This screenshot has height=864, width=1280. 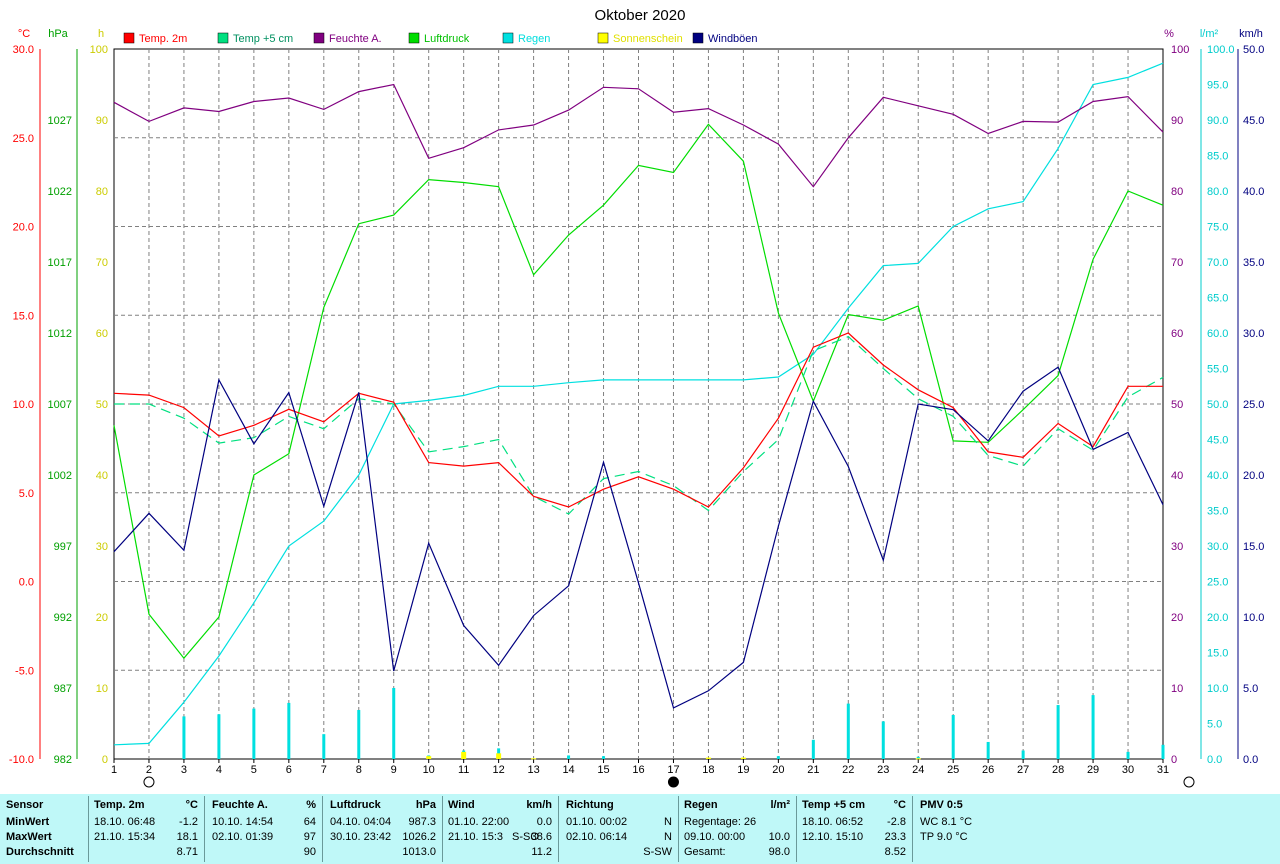 What do you see at coordinates (1177, 192) in the screenshot?
I see `tick-humidity: 80` at bounding box center [1177, 192].